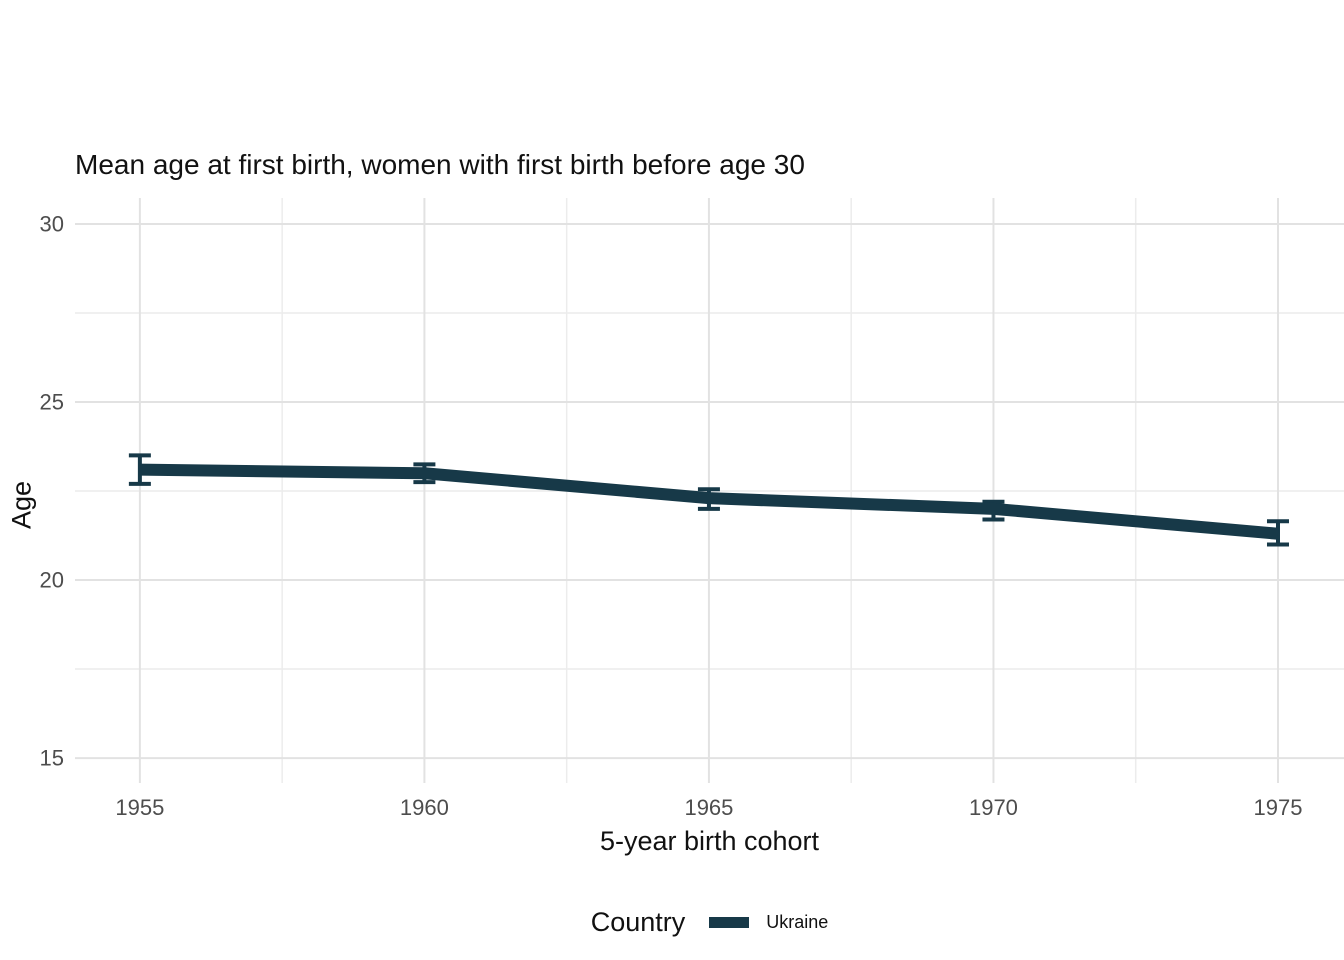 The width and height of the screenshot is (1344, 960). I want to click on legend-title: Country, so click(638, 921).